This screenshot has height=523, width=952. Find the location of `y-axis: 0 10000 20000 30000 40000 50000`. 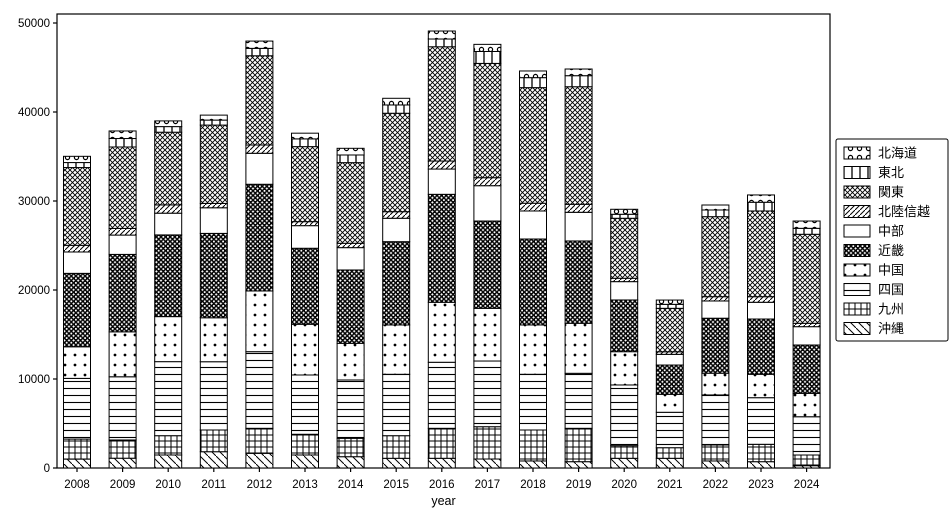

y-axis: 0 10000 20000 30000 40000 50000 is located at coordinates (37, 246).